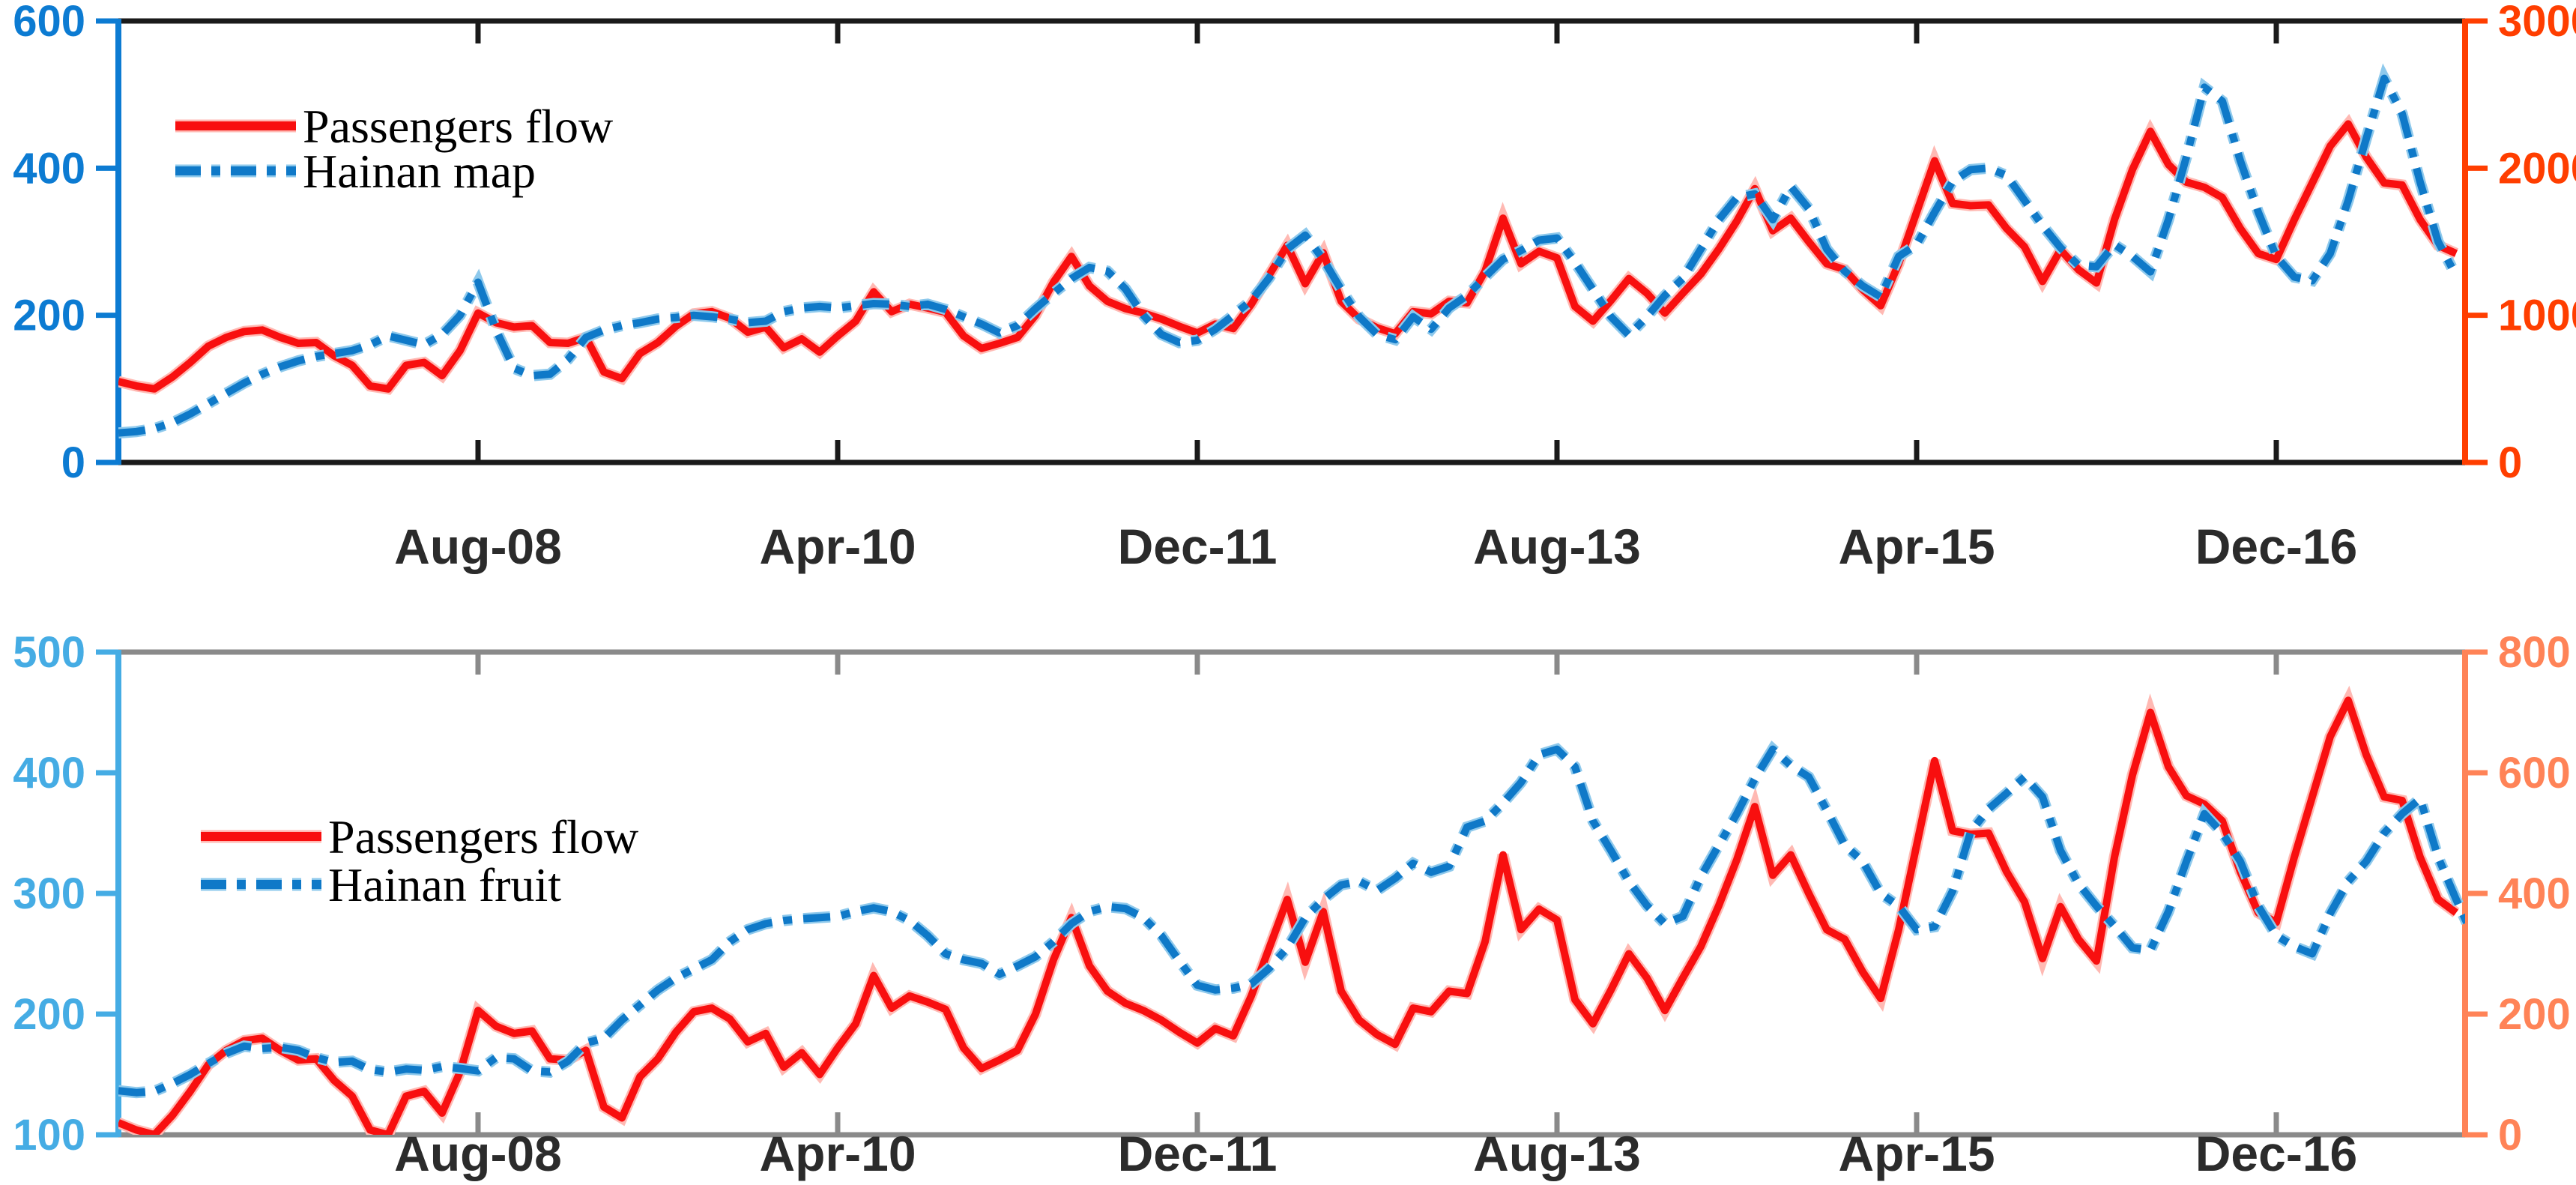 This screenshot has width=2576, height=1185. I want to click on left-tick-label: 600, so click(49, 23).